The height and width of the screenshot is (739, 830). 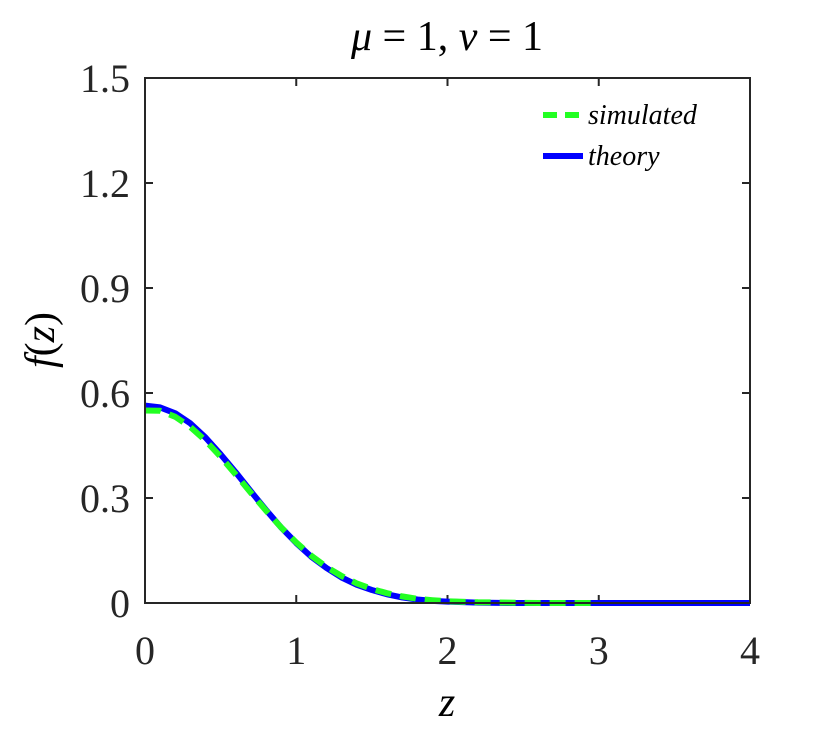 What do you see at coordinates (624, 156) in the screenshot?
I see `legend-theory-label: theory` at bounding box center [624, 156].